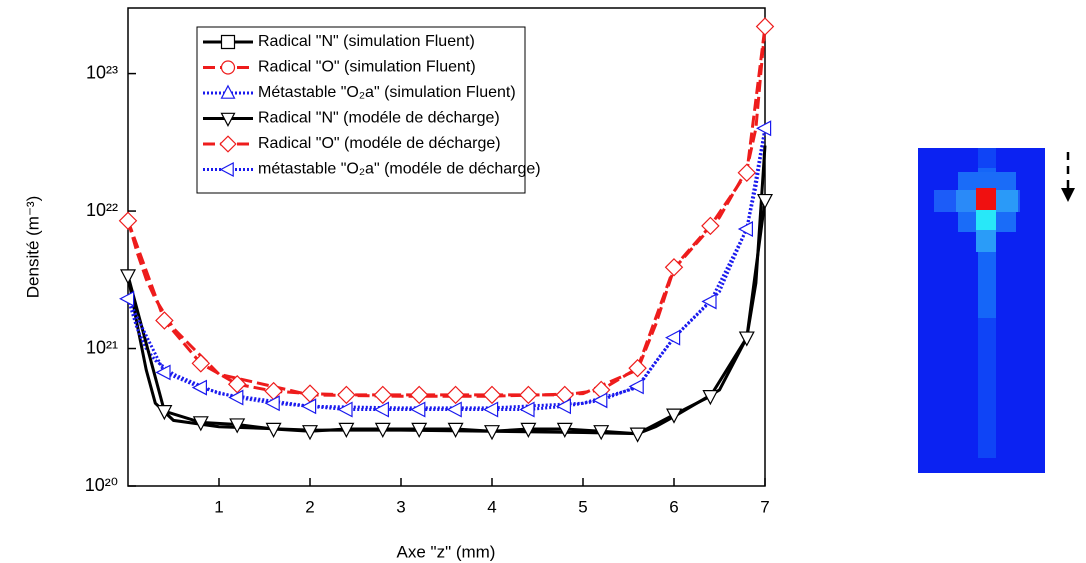  Describe the element at coordinates (102, 72) in the screenshot. I see `y-tick-label: 10²³` at that location.